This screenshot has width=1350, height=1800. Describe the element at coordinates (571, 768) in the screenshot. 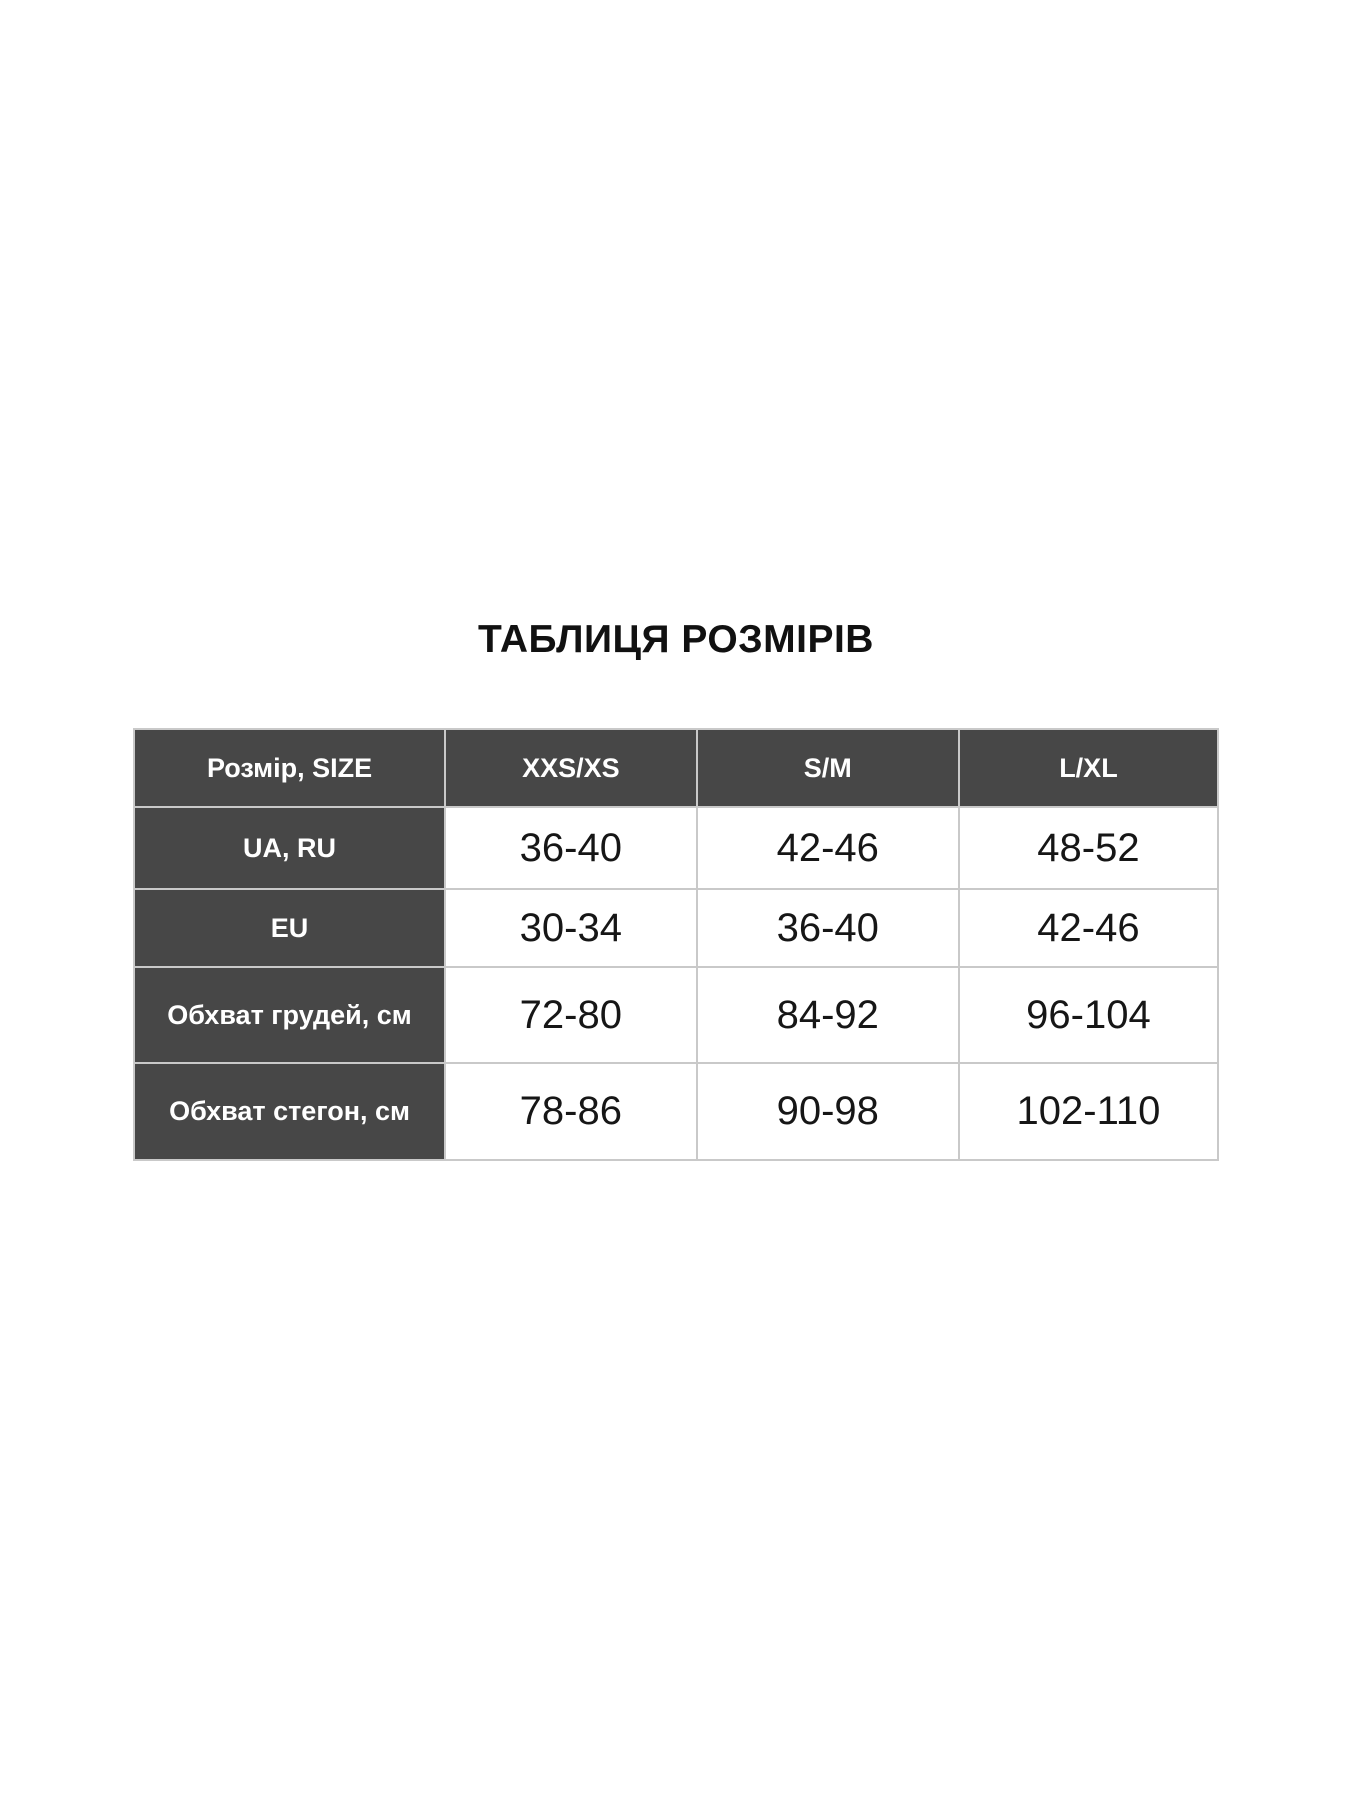

I see `header-cell-xxs-xs: XXS/XS` at that location.